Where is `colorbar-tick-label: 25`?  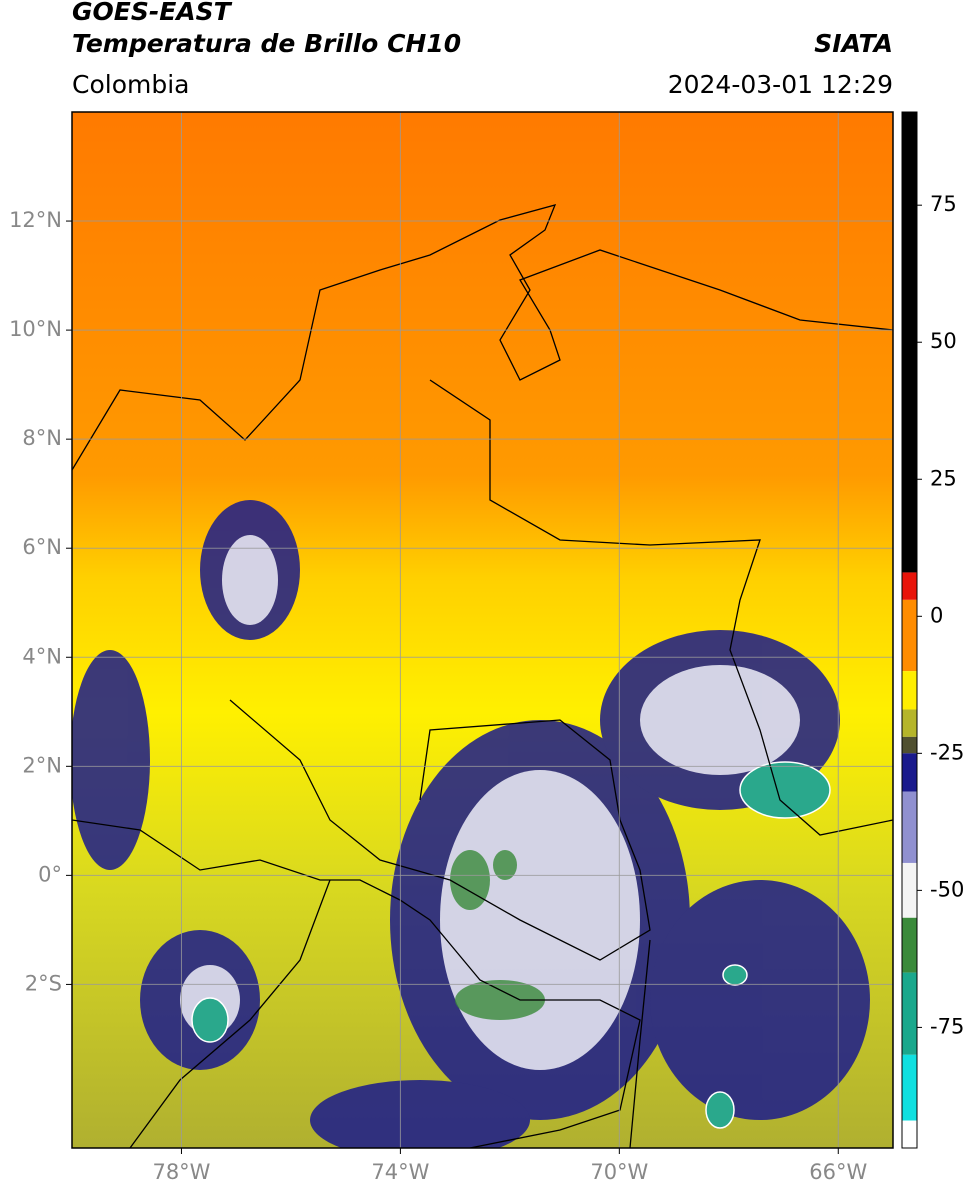
colorbar-tick-label: 25 is located at coordinates (943, 478).